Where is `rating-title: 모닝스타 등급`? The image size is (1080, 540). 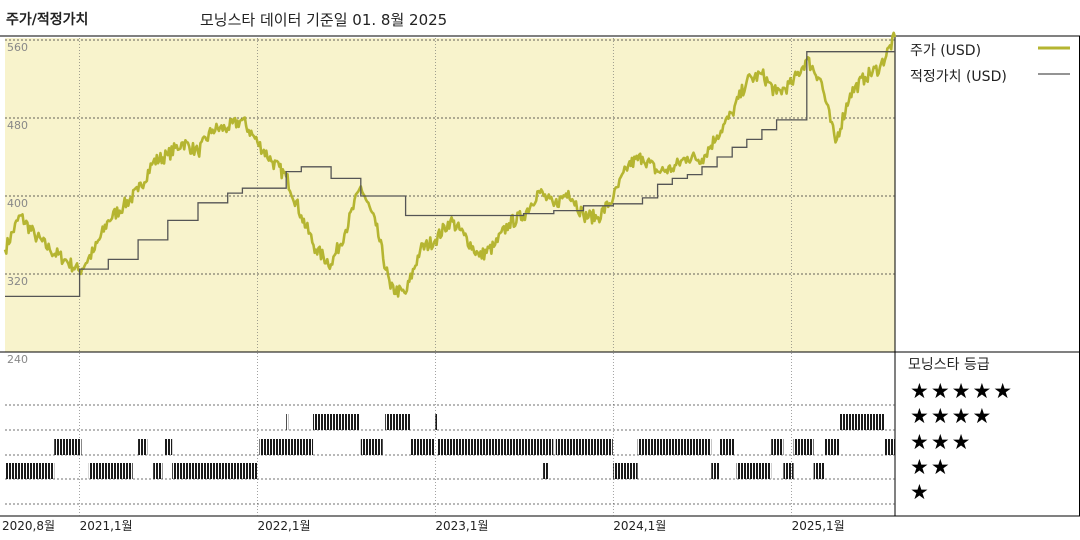 rating-title: 모닝스타 등급 is located at coordinates (949, 365).